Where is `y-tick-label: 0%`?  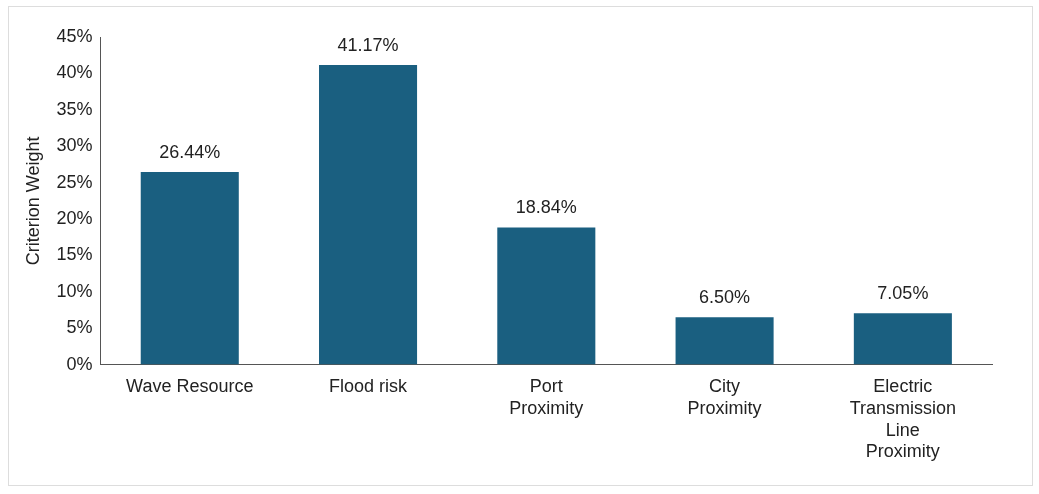
y-tick-label: 0% is located at coordinates (79, 363).